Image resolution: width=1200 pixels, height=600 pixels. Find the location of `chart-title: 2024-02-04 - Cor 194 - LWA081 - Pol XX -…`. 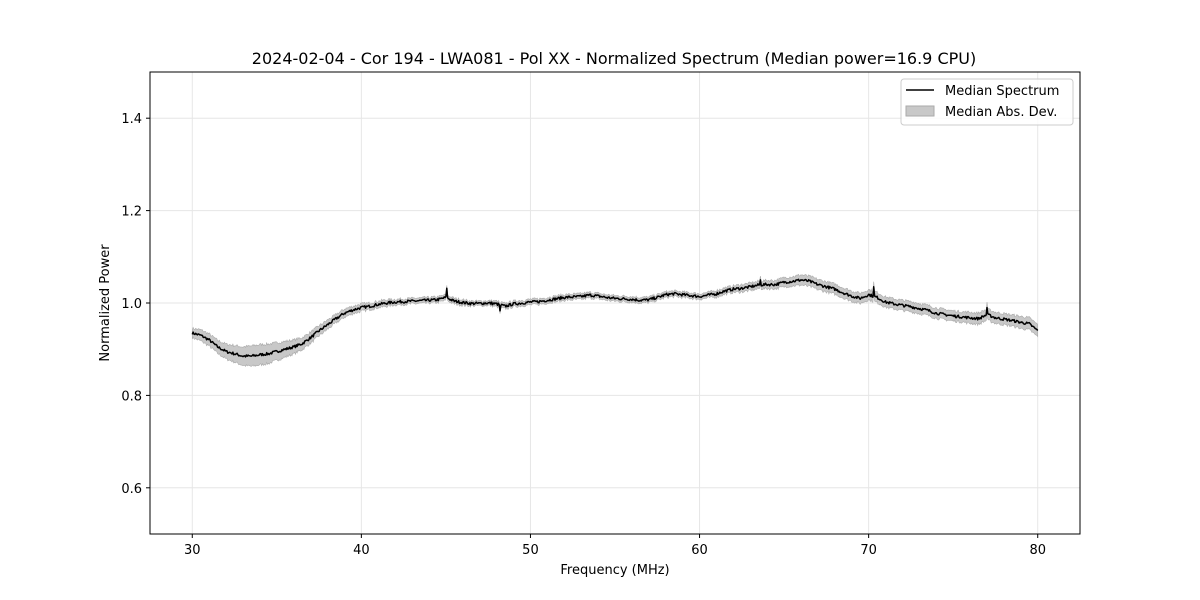

chart-title: 2024-02-04 - Cor 194 - LWA081 - Pol XX -… is located at coordinates (614, 58).